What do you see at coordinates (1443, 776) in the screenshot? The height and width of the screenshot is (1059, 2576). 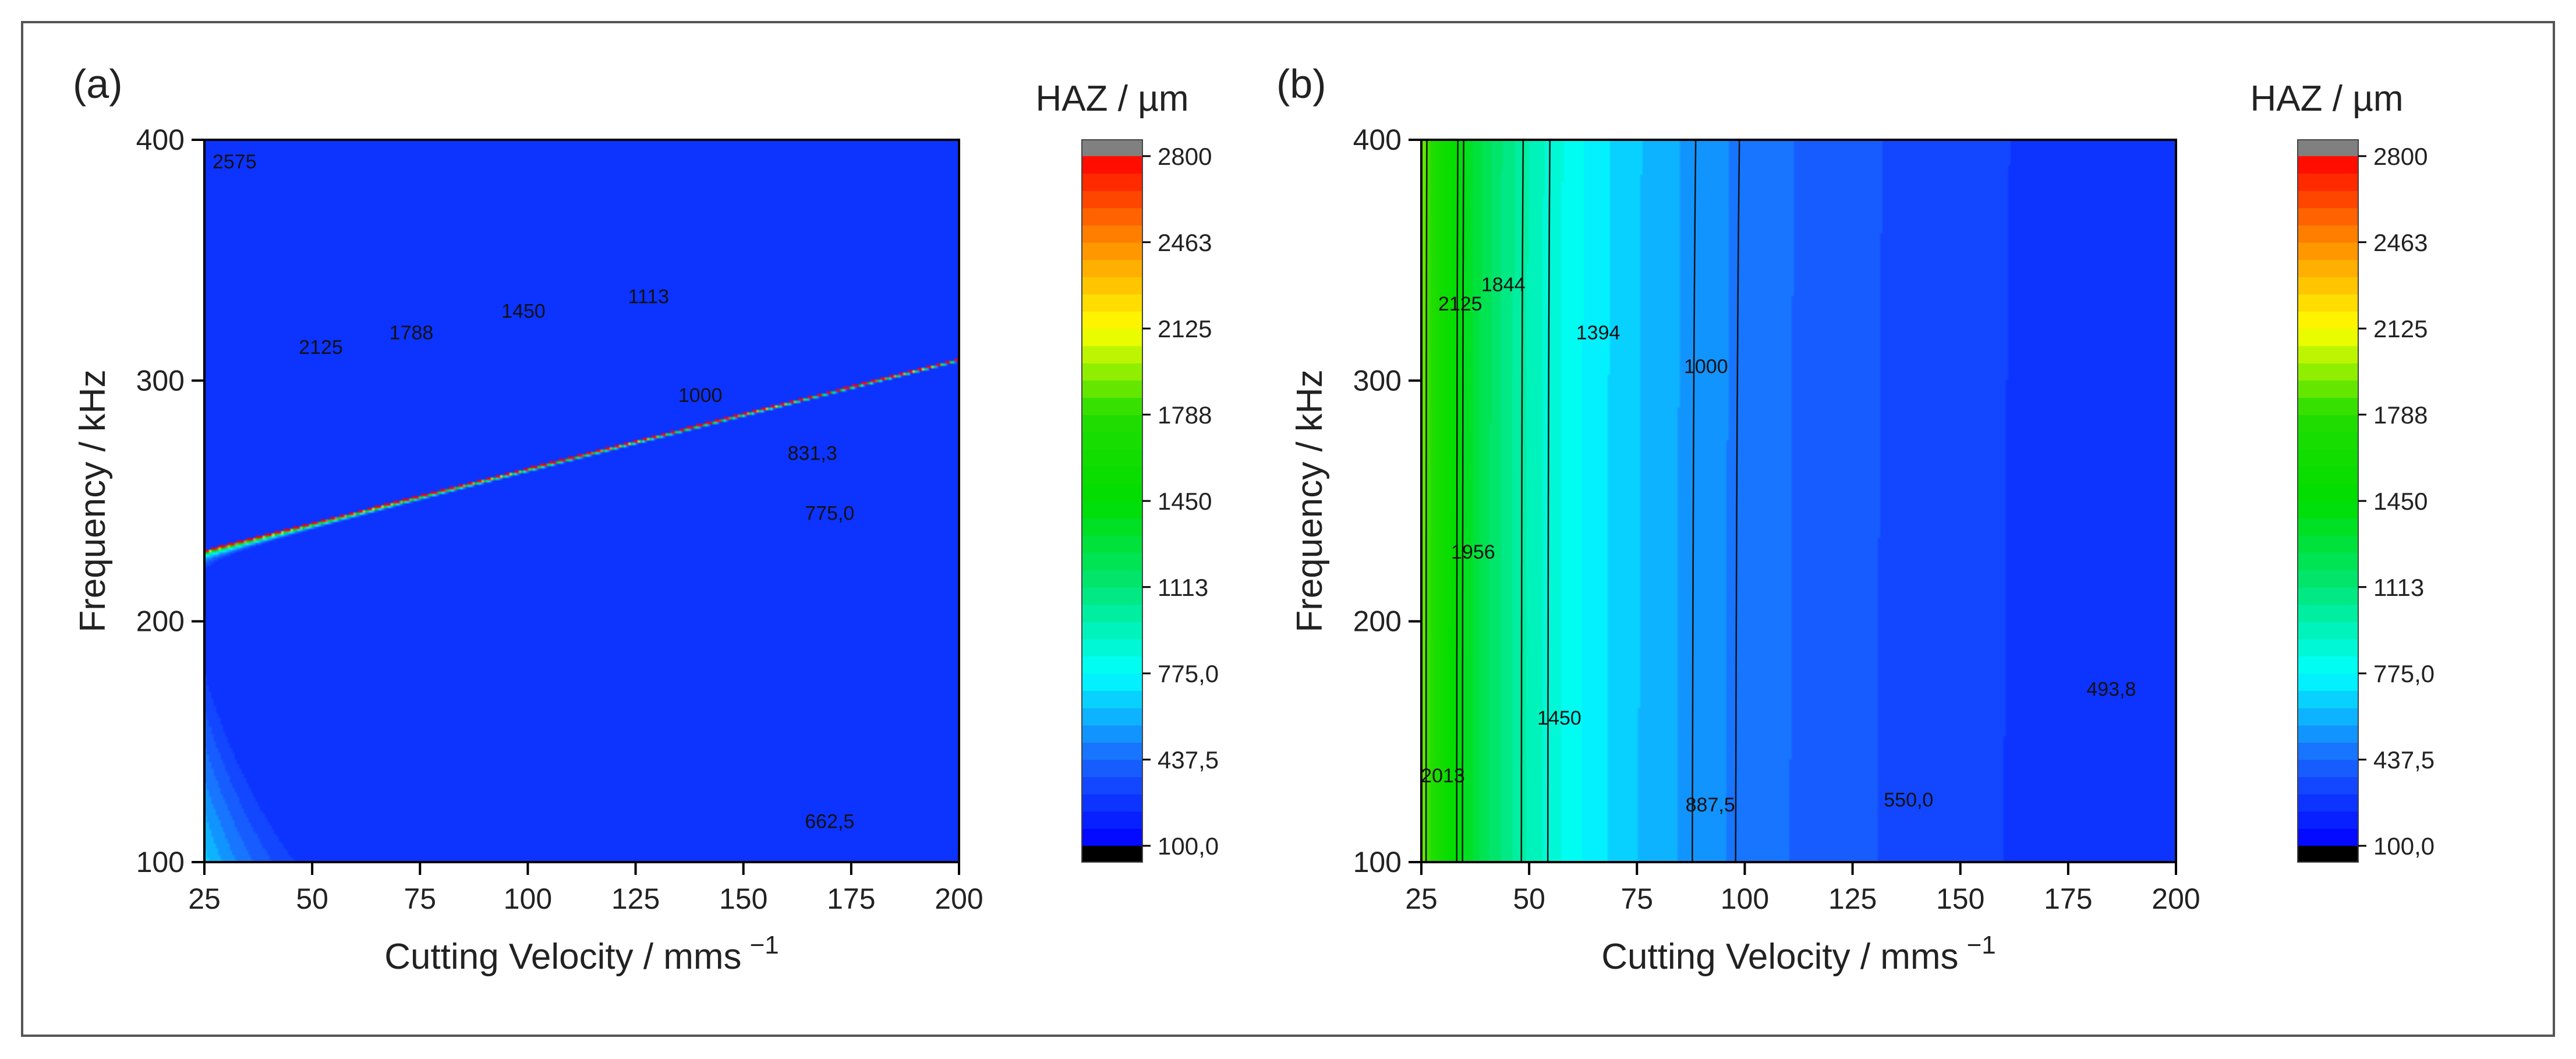 I see `contour-label: 2013` at bounding box center [1443, 776].